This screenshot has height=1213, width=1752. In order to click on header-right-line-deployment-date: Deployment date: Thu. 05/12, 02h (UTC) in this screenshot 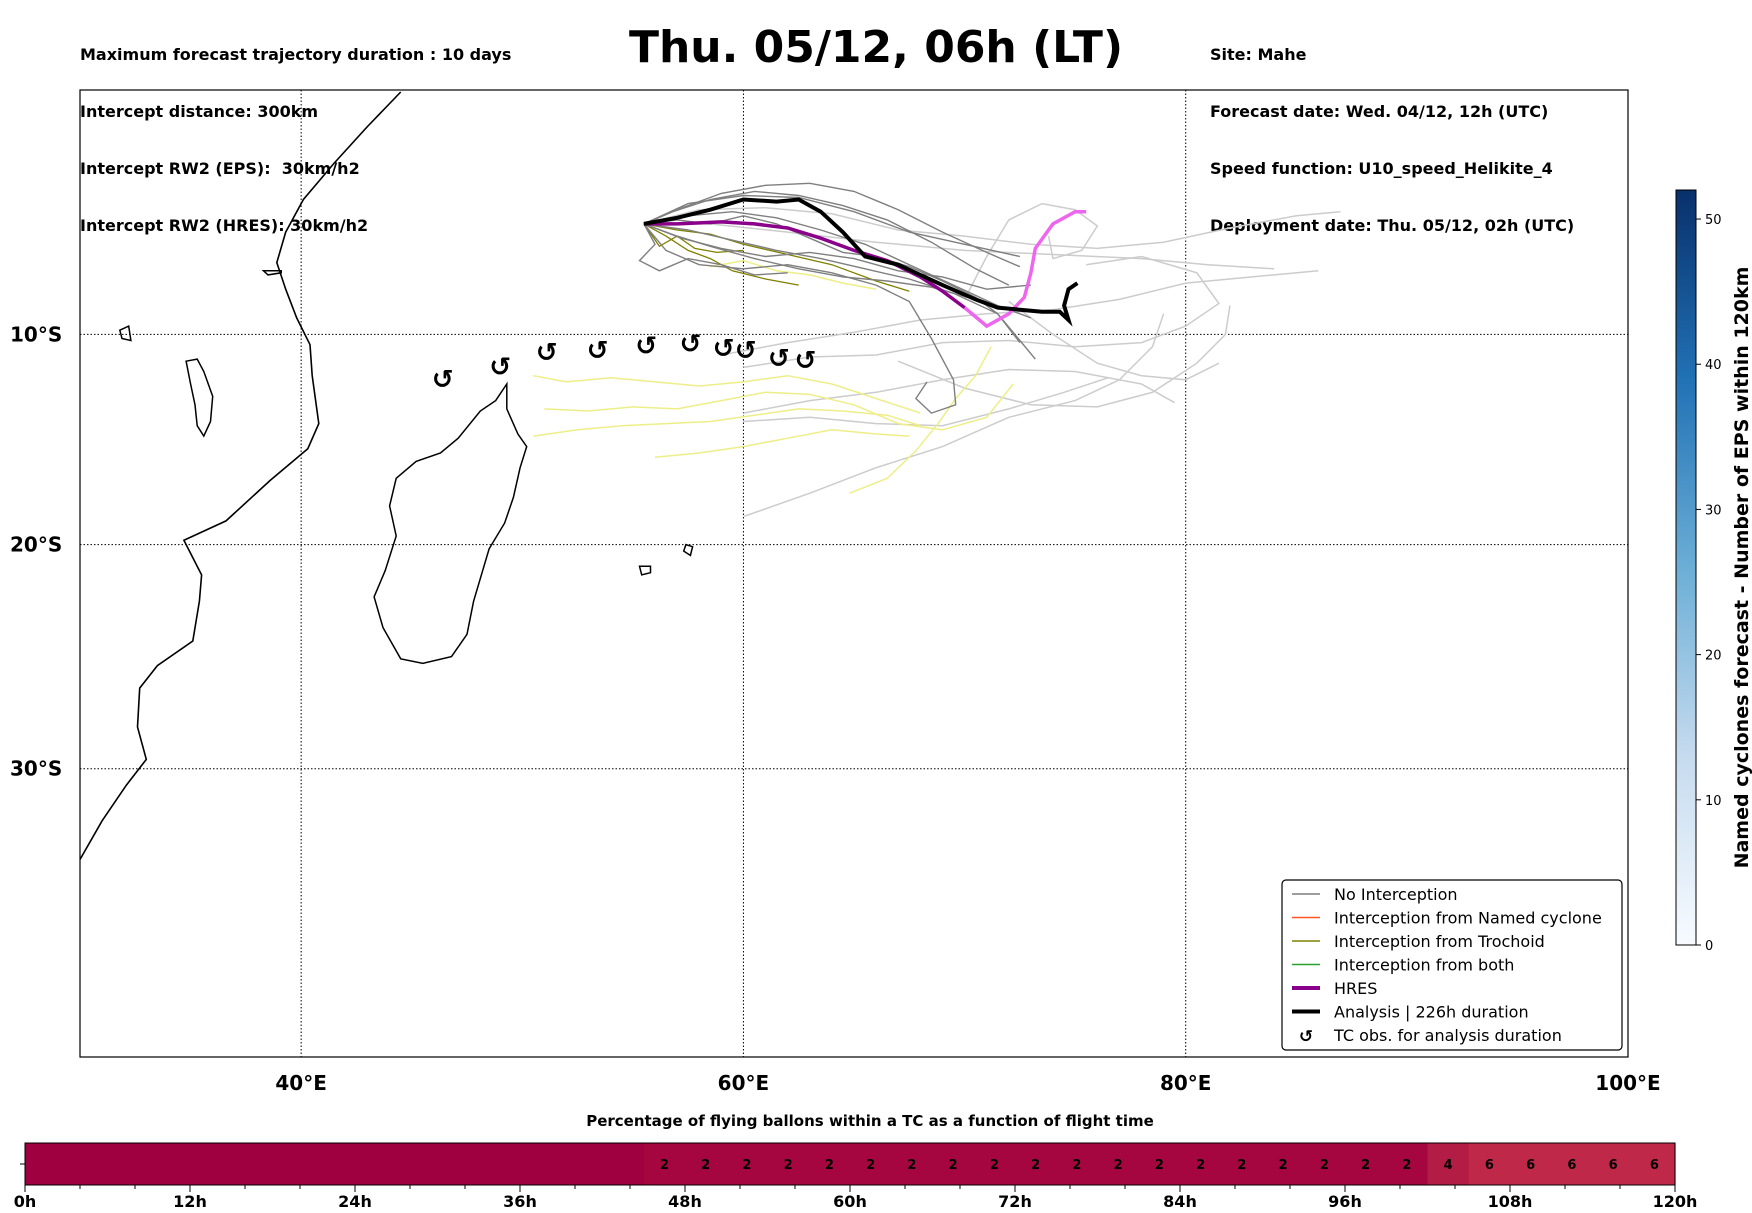, I will do `click(1392, 225)`.